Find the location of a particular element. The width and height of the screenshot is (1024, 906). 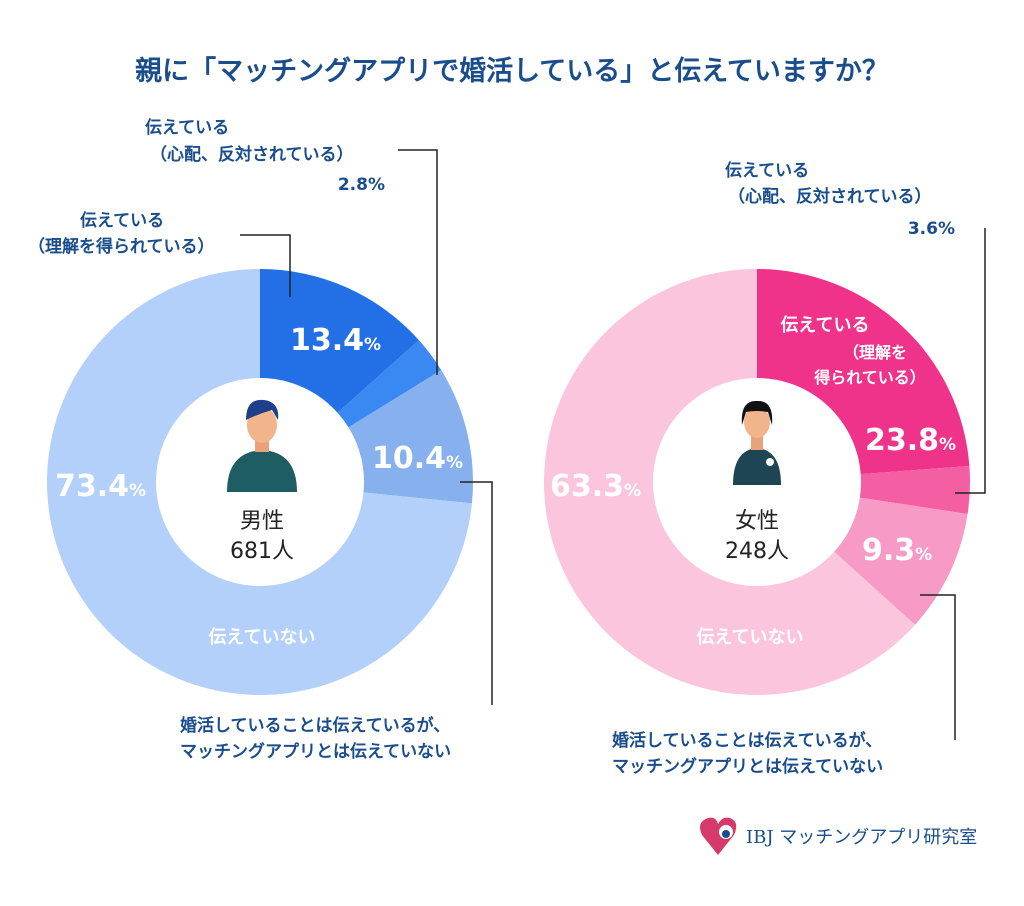

female-label: 女性 is located at coordinates (757, 521).